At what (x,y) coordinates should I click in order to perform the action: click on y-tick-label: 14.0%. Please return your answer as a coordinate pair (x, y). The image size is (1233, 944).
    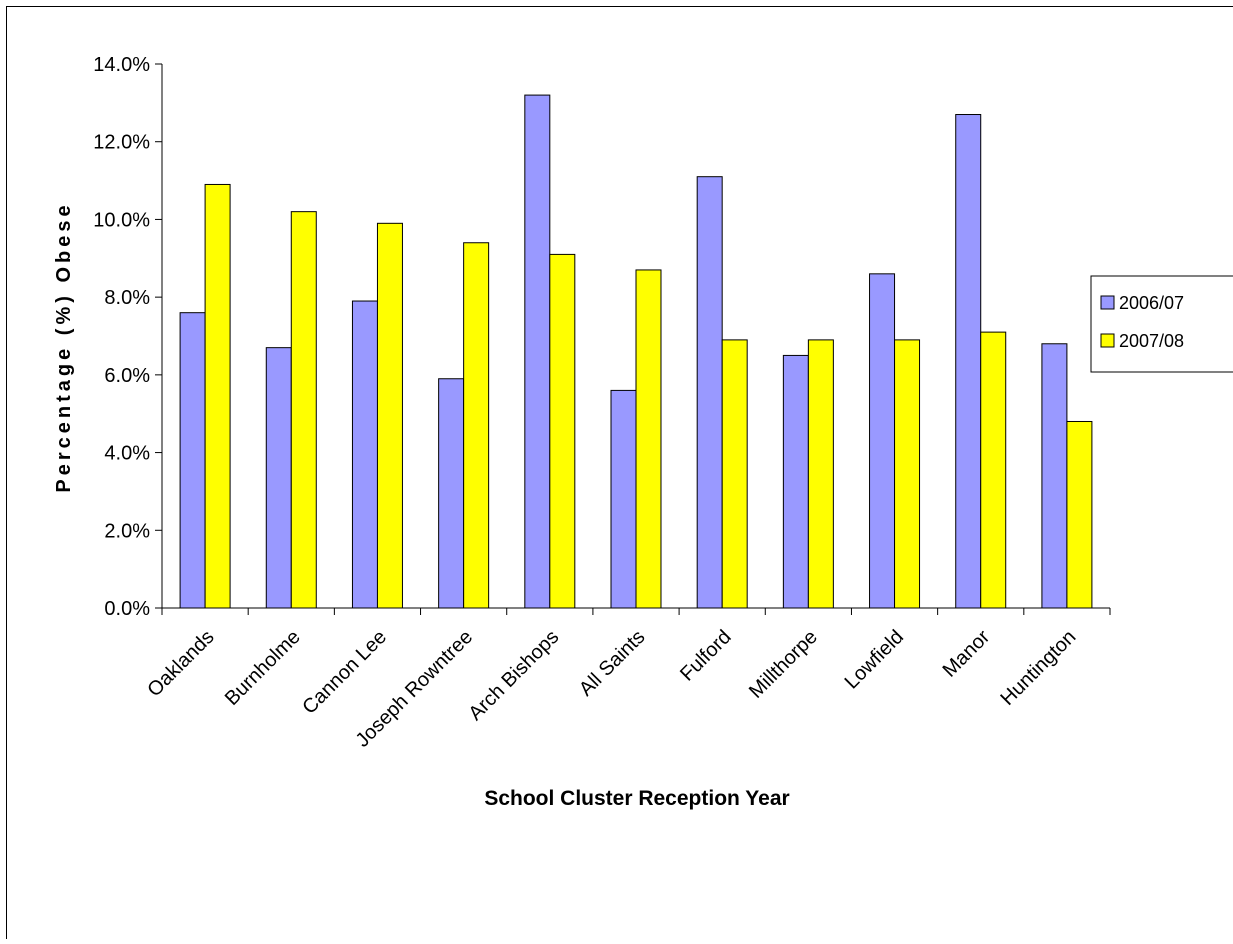
    Looking at the image, I should click on (121, 65).